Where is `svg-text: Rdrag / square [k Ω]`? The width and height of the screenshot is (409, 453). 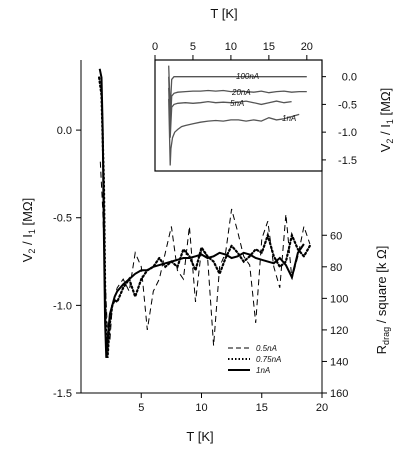 svg-text: Rdrag / square [k Ω] is located at coordinates (382, 300).